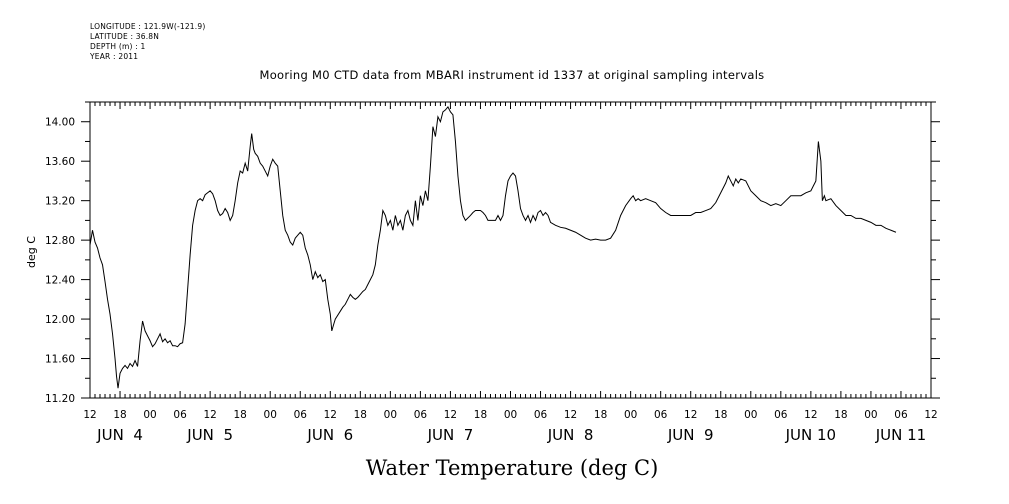 The height and width of the screenshot is (504, 1009). Describe the element at coordinates (118, 46) in the screenshot. I see `metadata-depth: DEPTH (m) : 1` at that location.